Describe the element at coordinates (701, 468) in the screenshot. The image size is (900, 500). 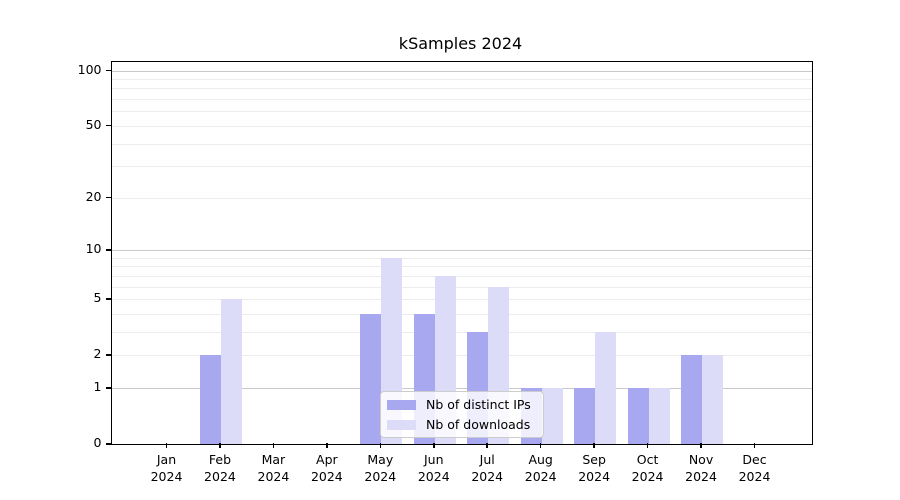
I see `x-tick-label-Nov: Nov 2024` at that location.